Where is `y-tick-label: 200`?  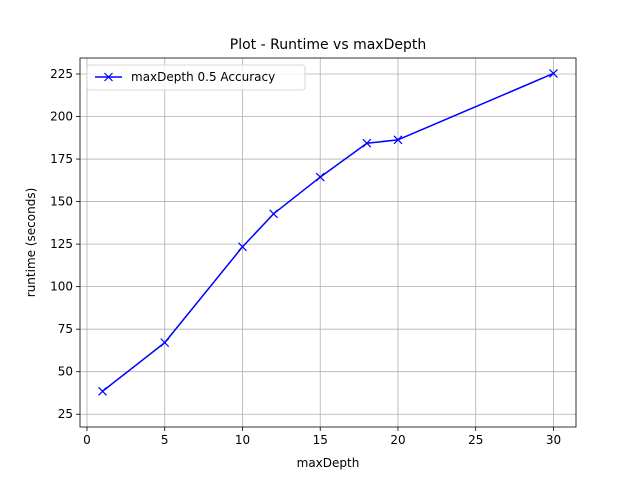
y-tick-label: 200 is located at coordinates (61, 117).